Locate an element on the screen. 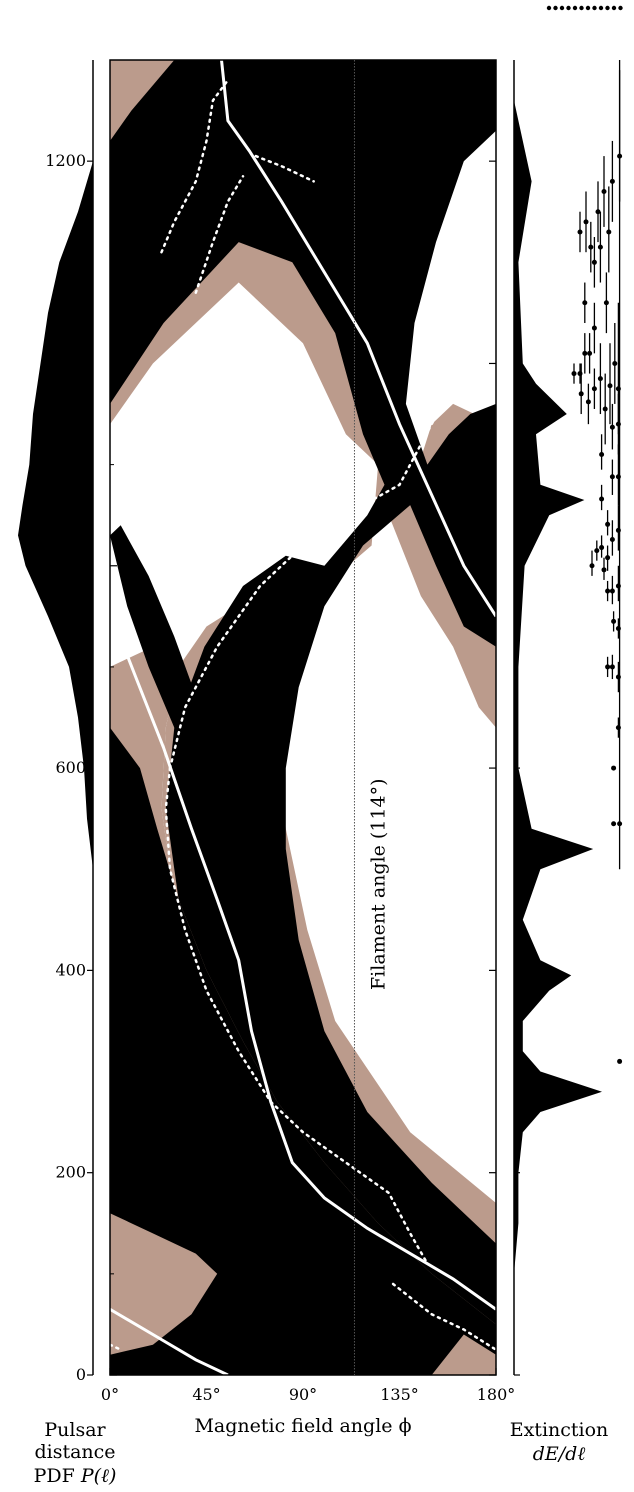 The image size is (634, 1492). y-tick-label: 200 is located at coordinates (70, 1172).